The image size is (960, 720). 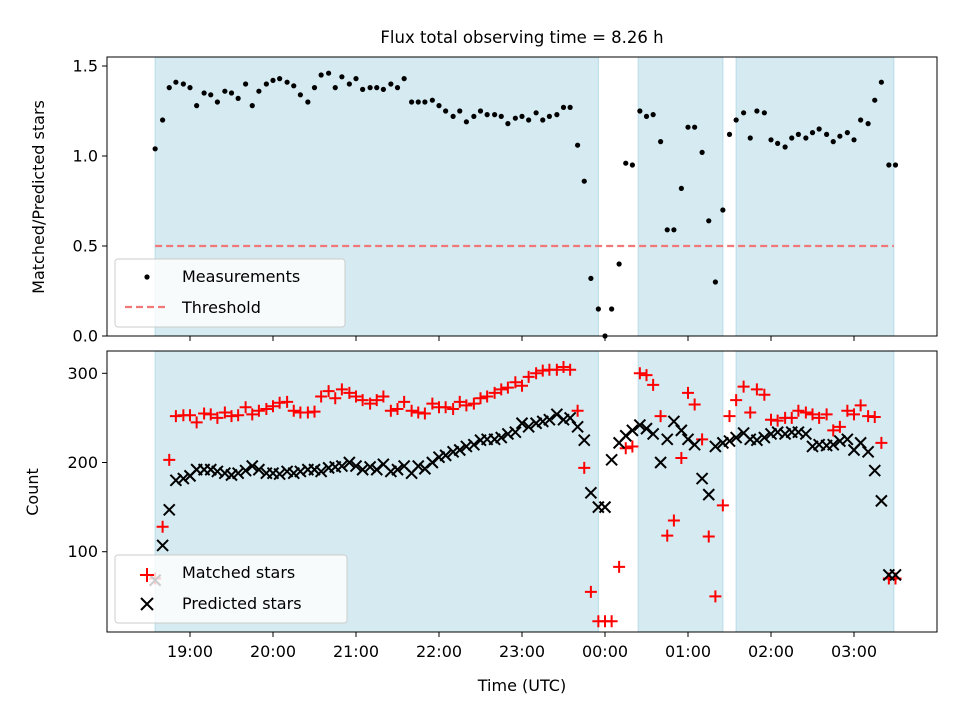 What do you see at coordinates (605, 651) in the screenshot?
I see `x-tick-label: 00:00` at bounding box center [605, 651].